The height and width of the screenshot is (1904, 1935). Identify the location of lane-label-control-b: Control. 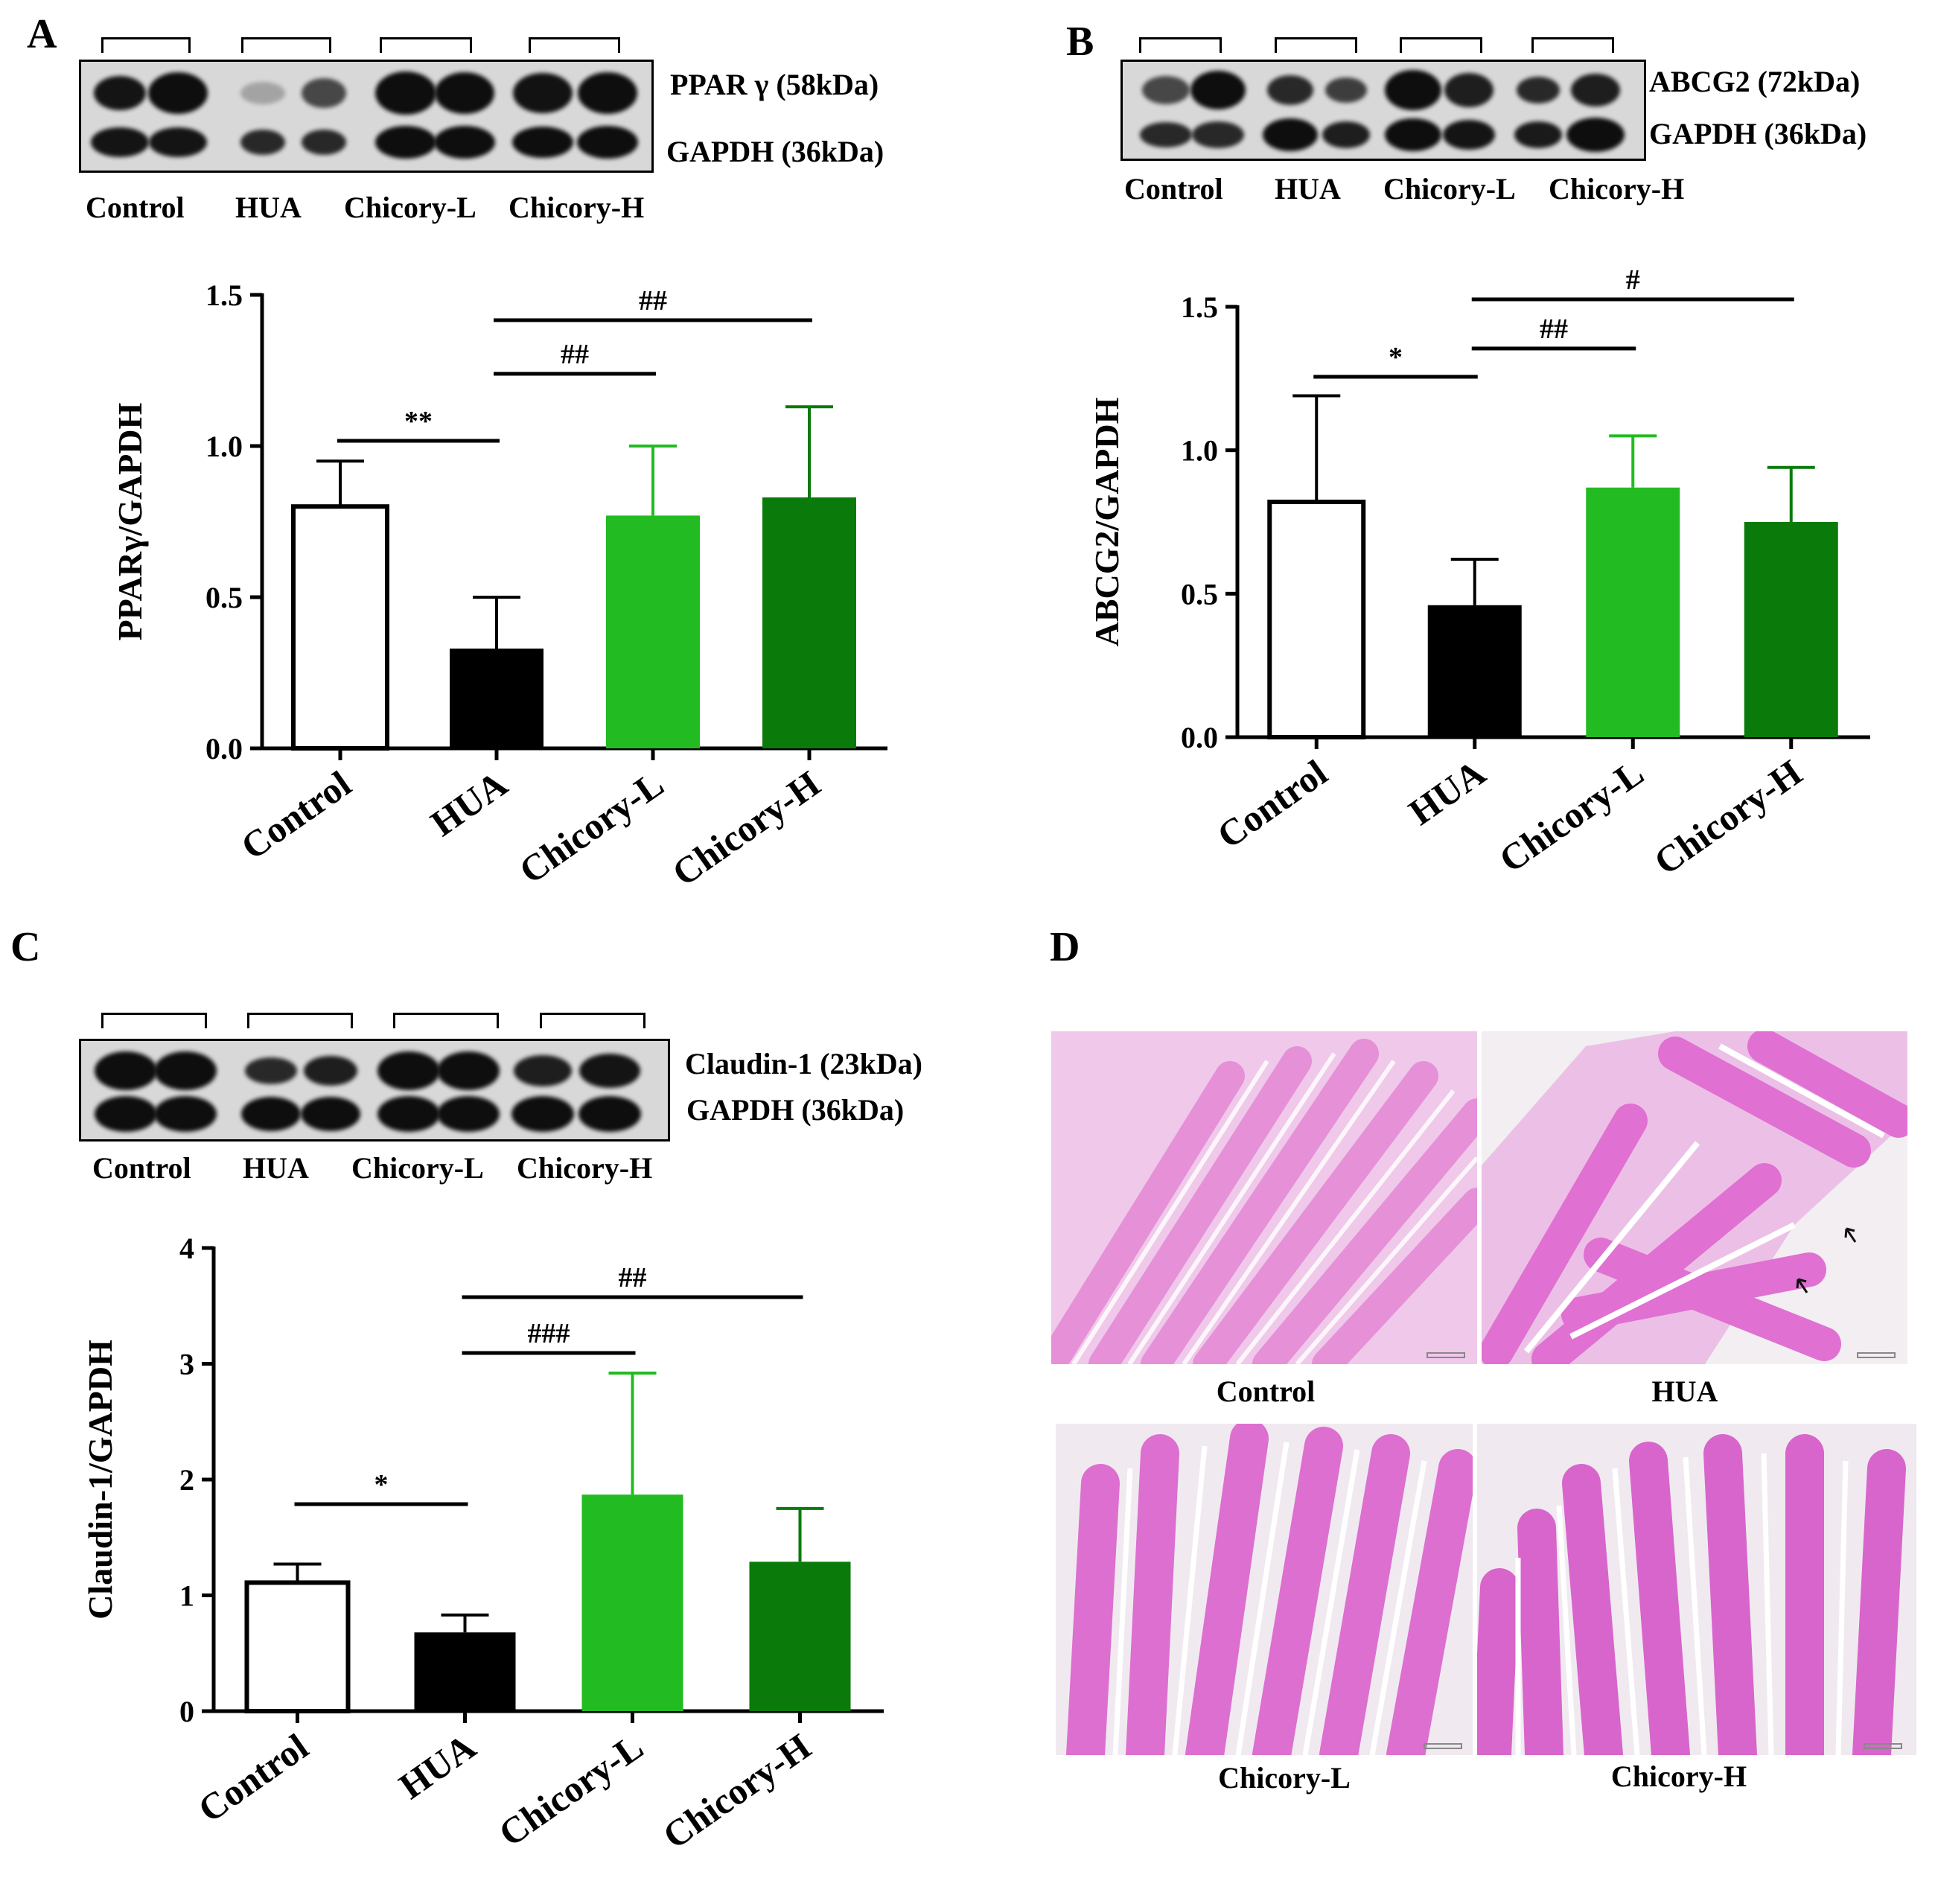
(1173, 189).